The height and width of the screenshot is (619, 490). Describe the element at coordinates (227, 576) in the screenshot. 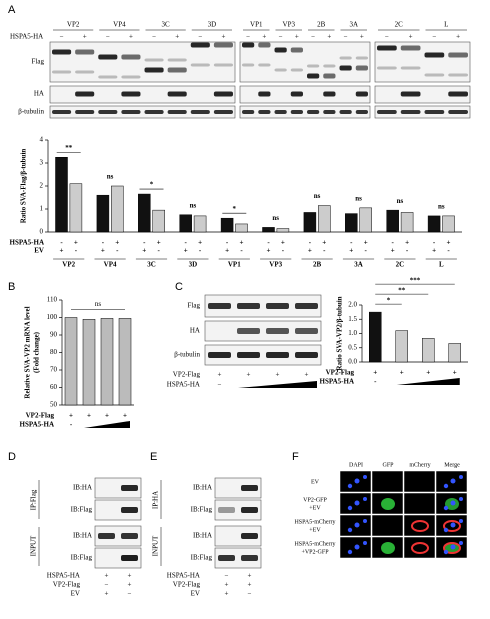

I see `condition-sign: −` at that location.